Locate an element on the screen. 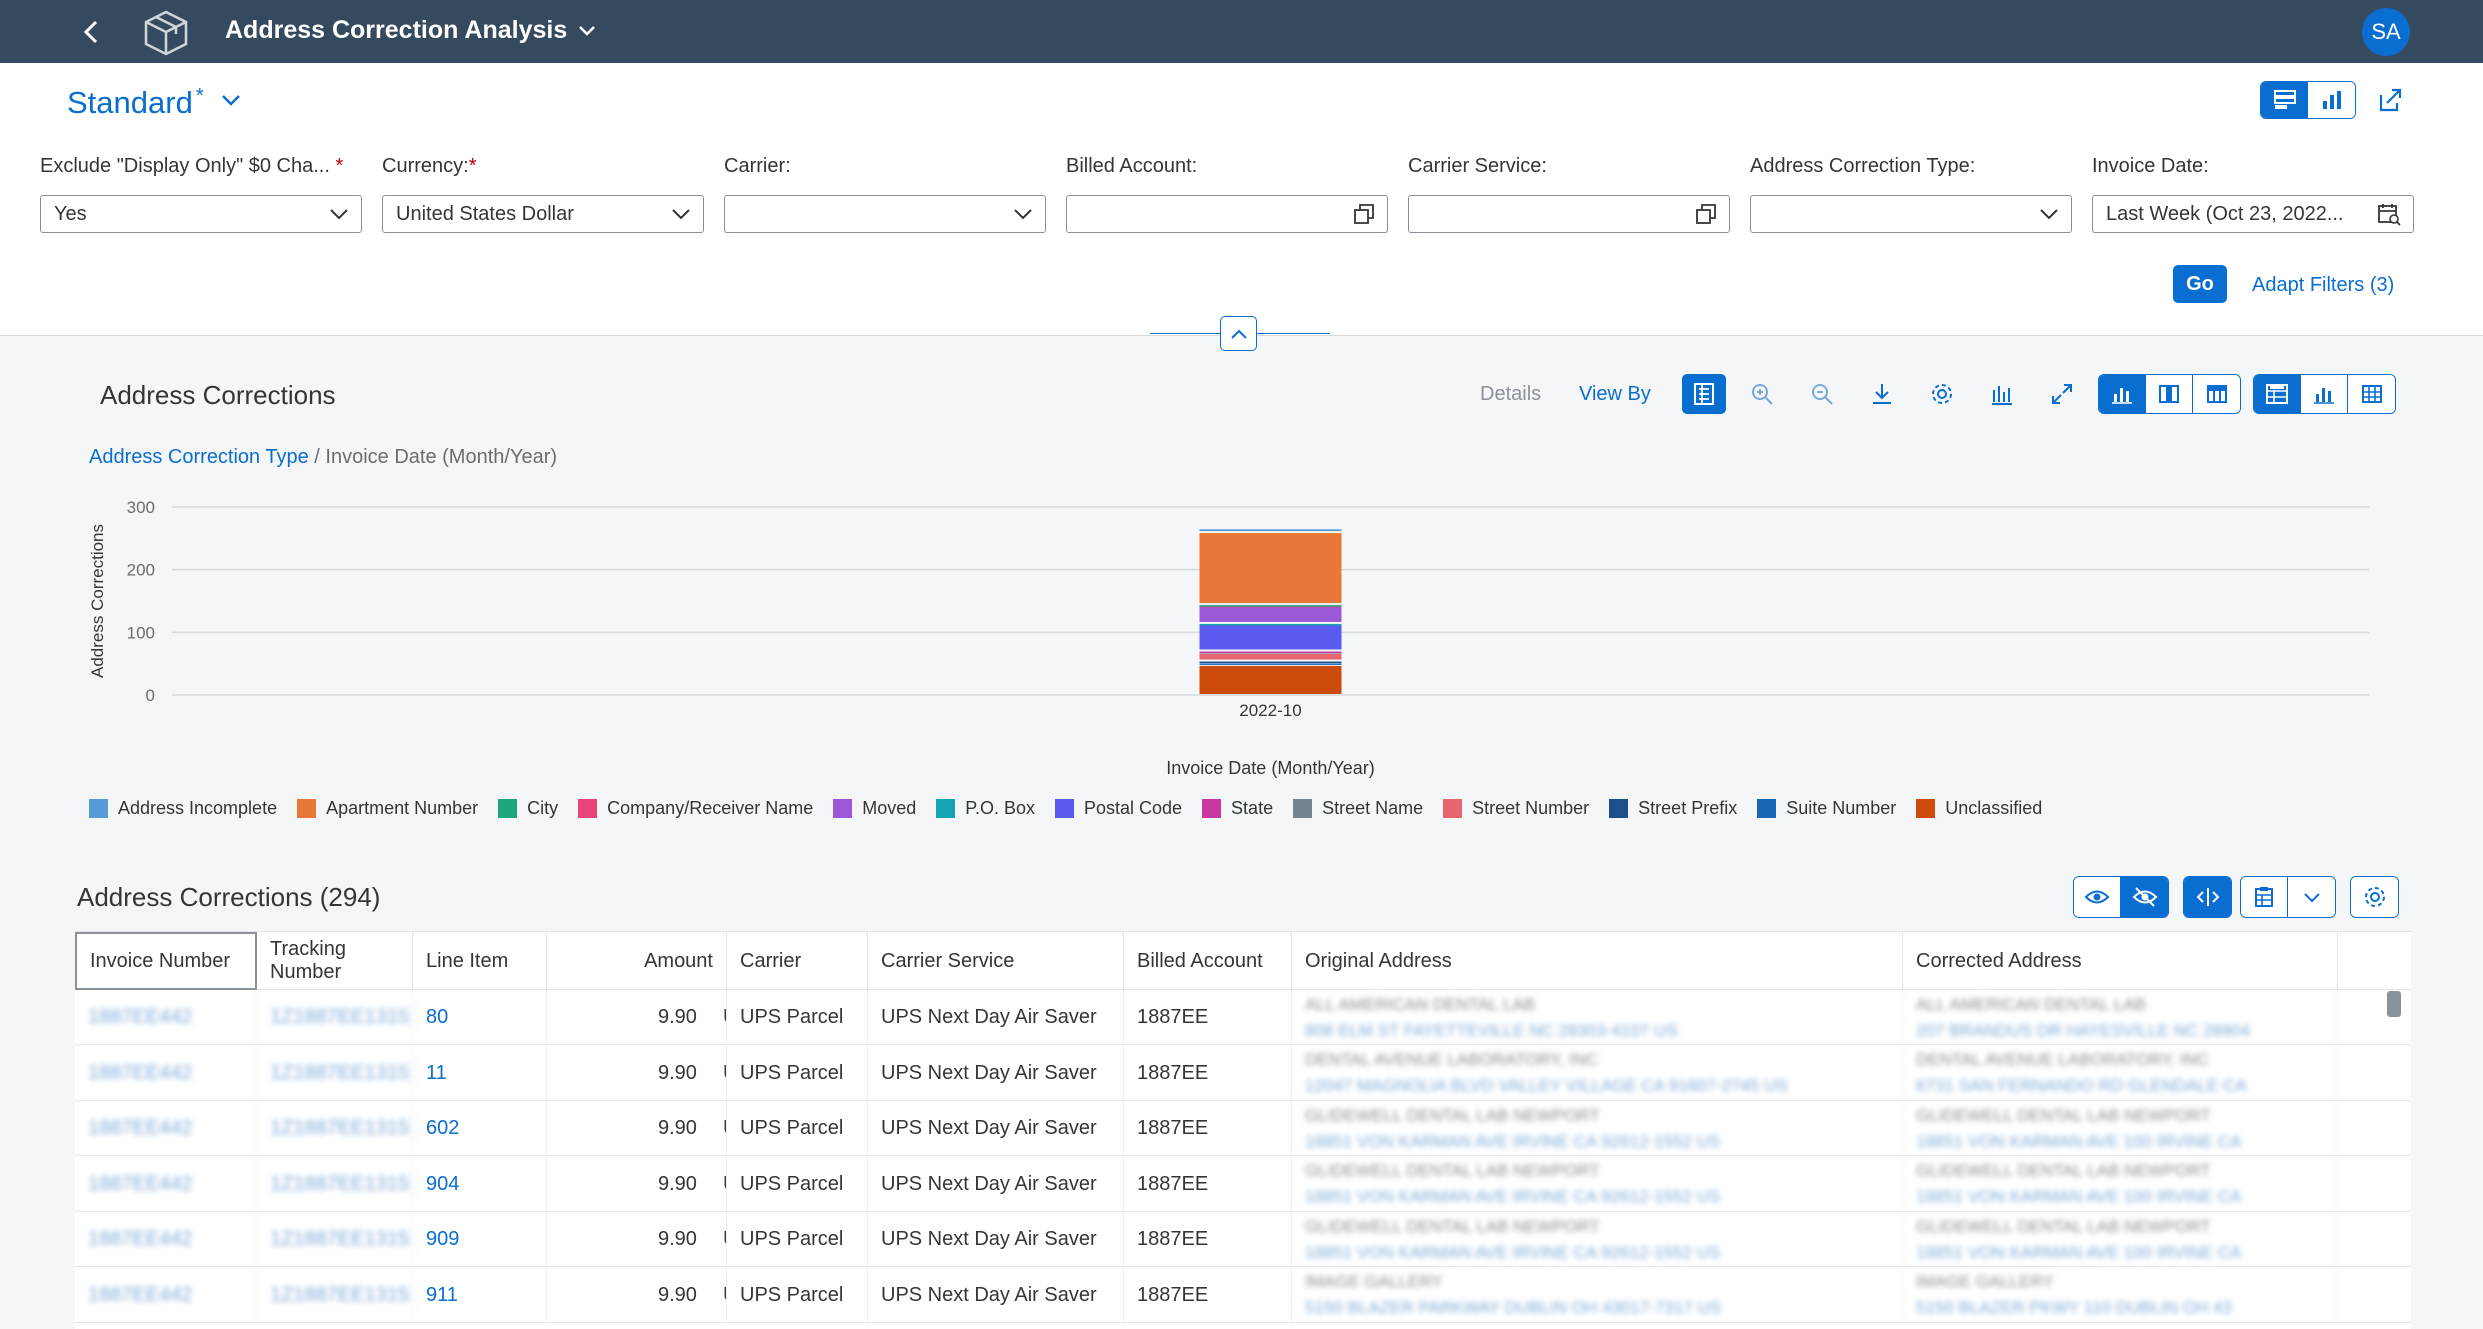 The width and height of the screenshot is (2483, 1329). export-options-button is located at coordinates (2311, 897).